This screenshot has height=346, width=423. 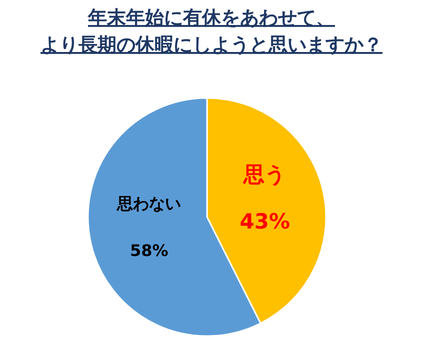 I want to click on data-label: 58%, so click(x=149, y=250).